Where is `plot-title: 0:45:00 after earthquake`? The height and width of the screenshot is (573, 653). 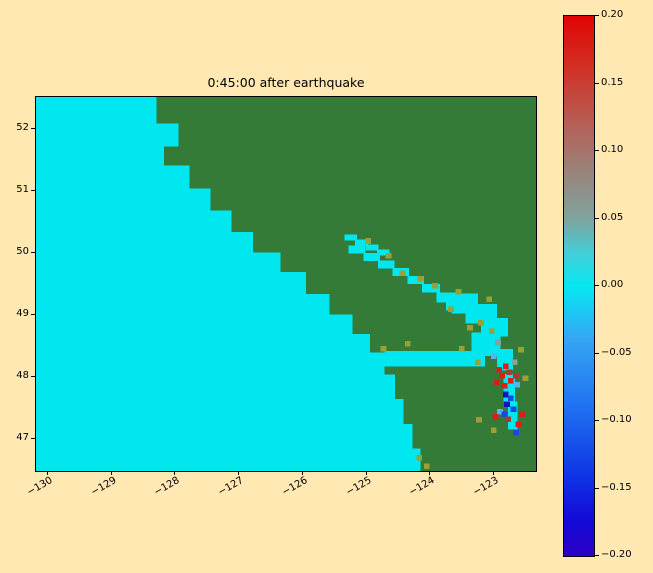 plot-title: 0:45:00 after earthquake is located at coordinates (286, 82).